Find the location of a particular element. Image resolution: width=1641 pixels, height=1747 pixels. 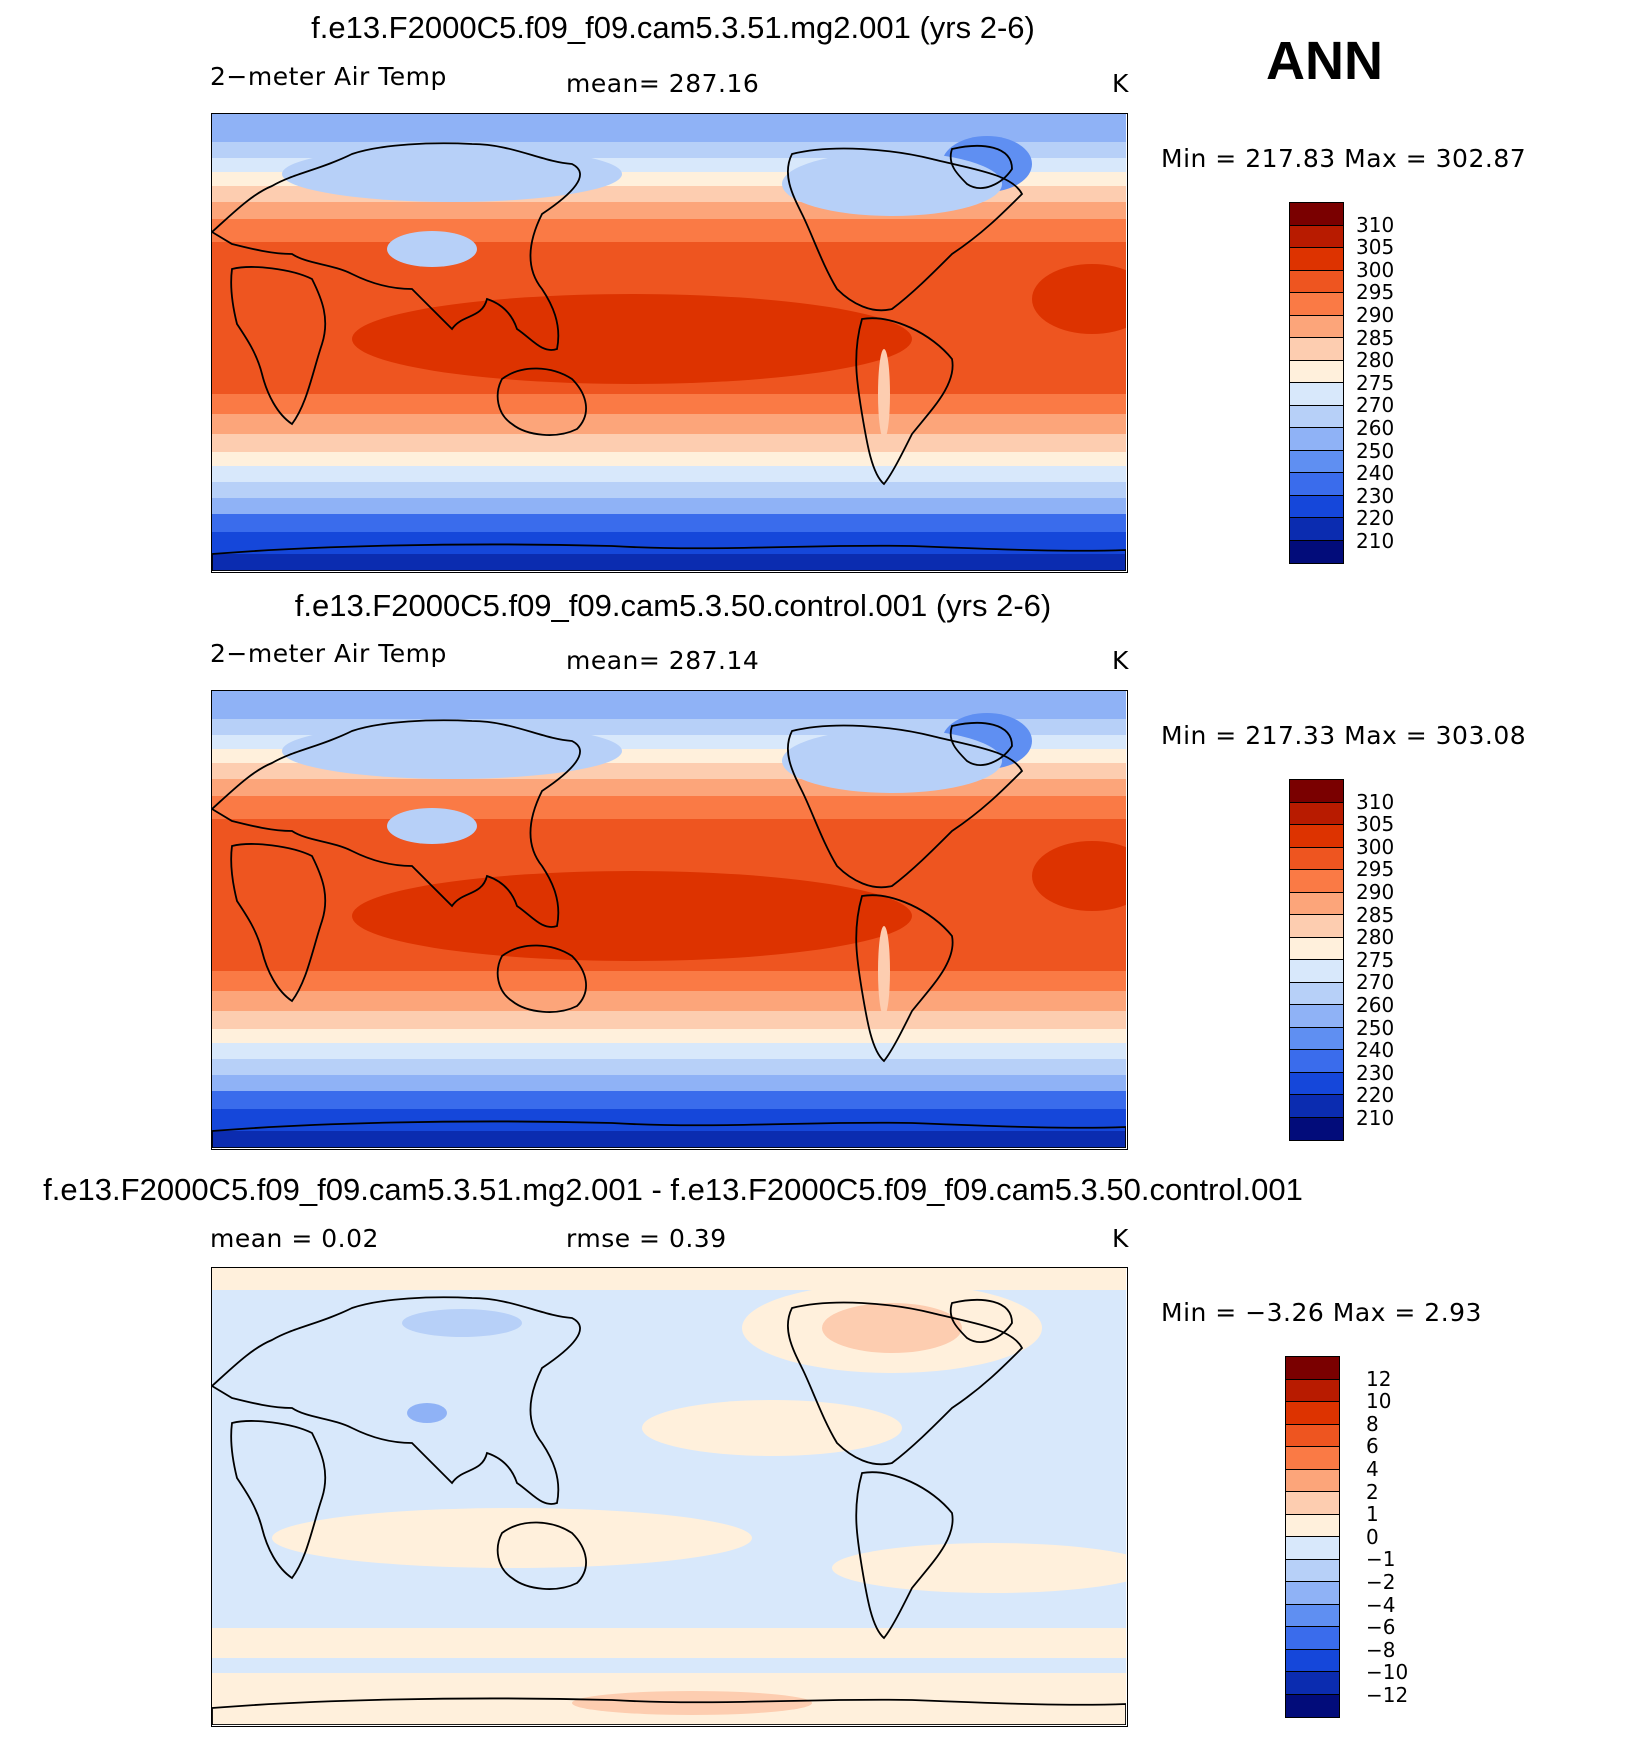

panel-2-map is located at coordinates (669, 920).